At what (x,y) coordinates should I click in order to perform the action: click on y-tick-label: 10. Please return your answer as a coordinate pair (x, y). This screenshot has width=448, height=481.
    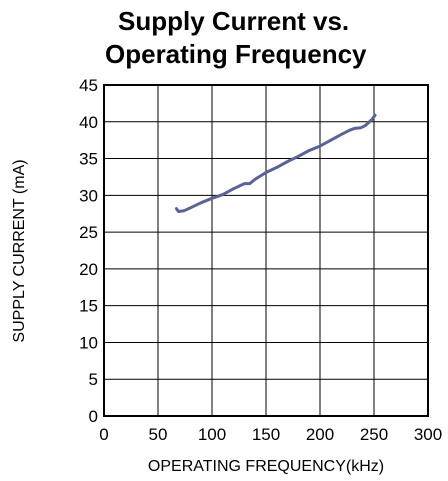
    Looking at the image, I should click on (88, 342).